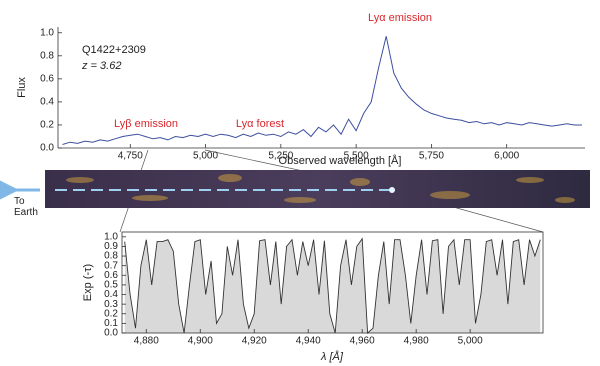 This screenshot has height=366, width=600. Describe the element at coordinates (308, 341) in the screenshot. I see `x-tick-label: 4,940` at that location.